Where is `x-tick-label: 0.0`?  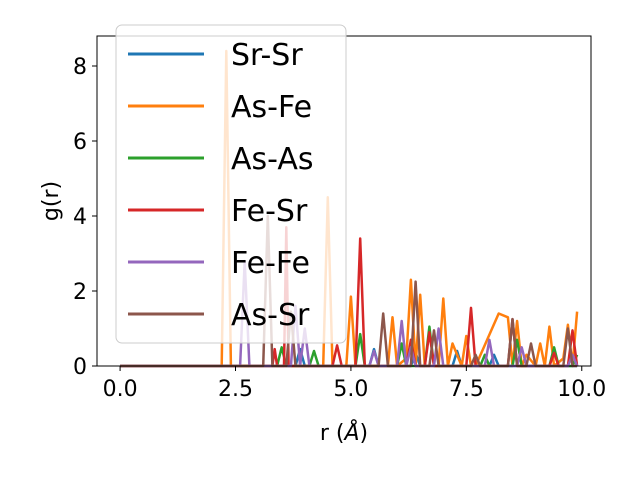 x-tick-label: 0.0 is located at coordinates (120, 389).